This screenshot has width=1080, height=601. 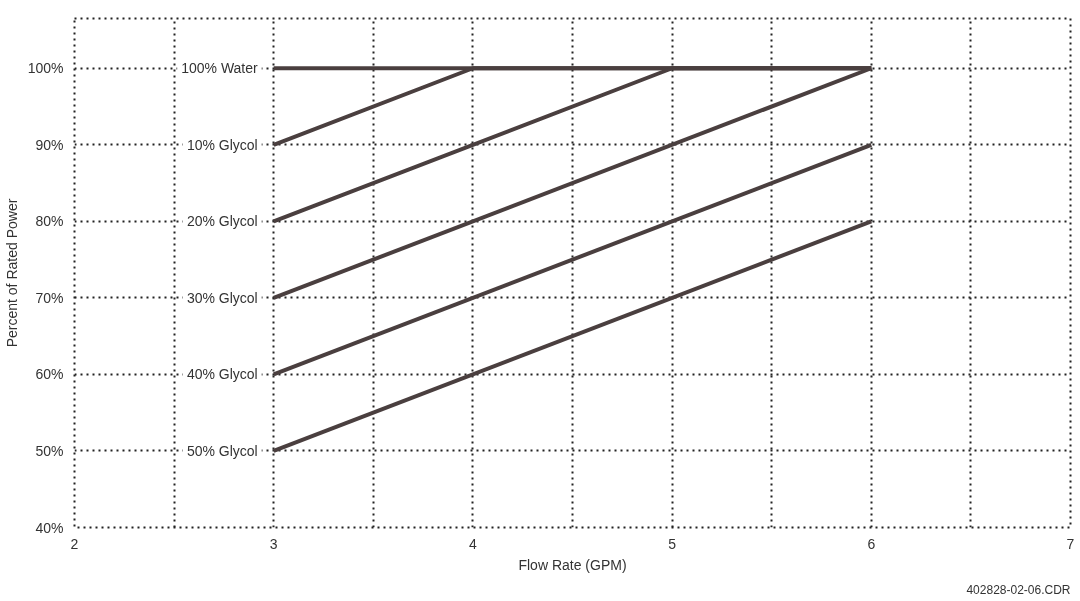 What do you see at coordinates (222, 221) in the screenshot?
I see `series-label: 20% Glycol` at bounding box center [222, 221].